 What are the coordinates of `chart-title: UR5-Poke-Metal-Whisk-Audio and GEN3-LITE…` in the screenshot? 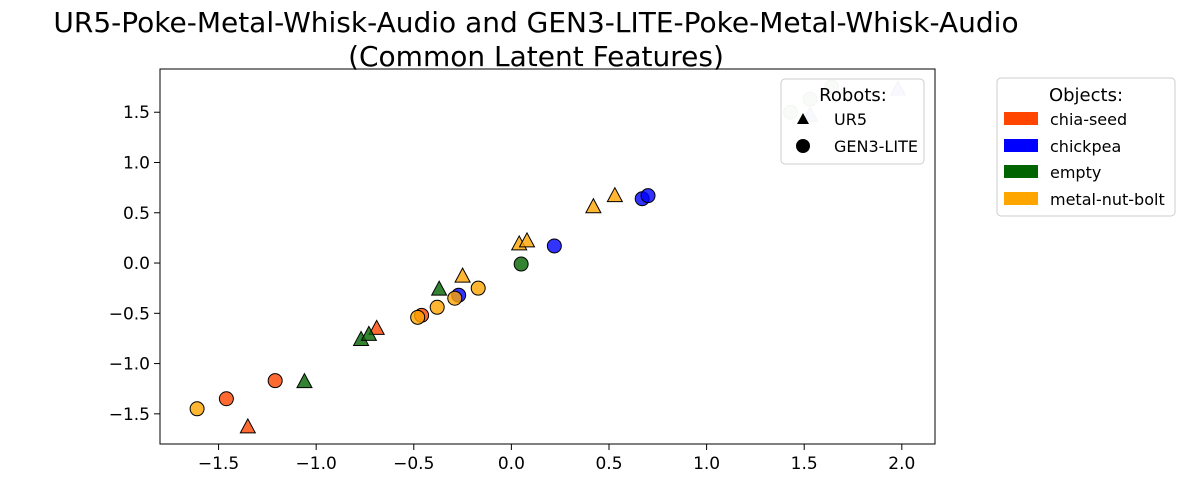 It's located at (535, 39).